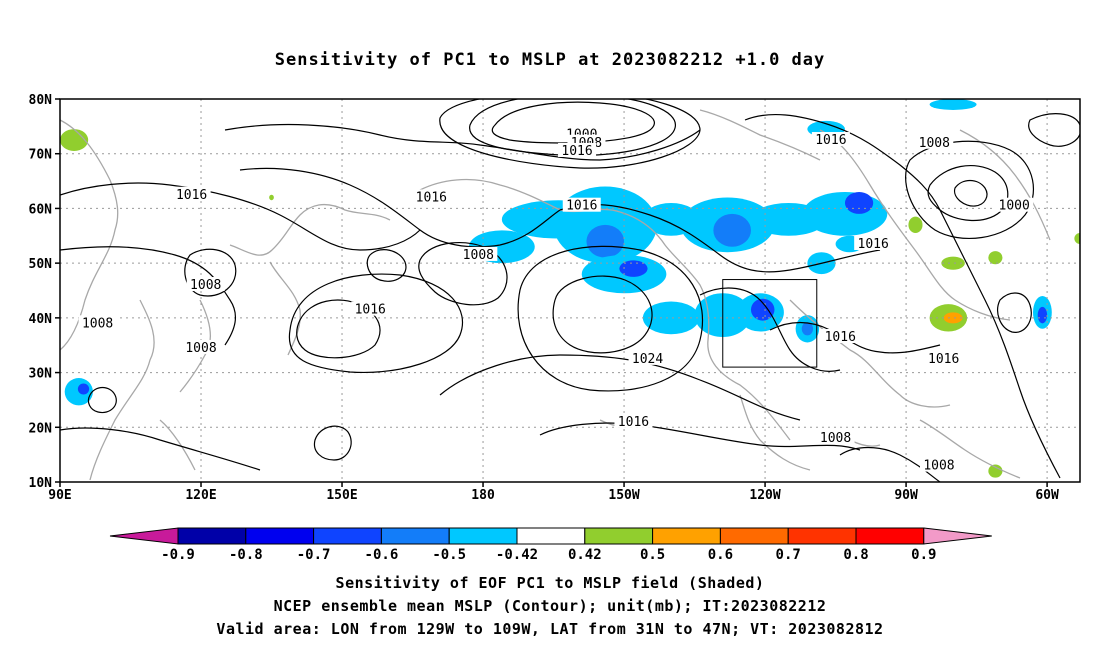 The height and width of the screenshot is (650, 1100). Describe the element at coordinates (41, 264) in the screenshot. I see `lat-label-3: 50N` at that location.